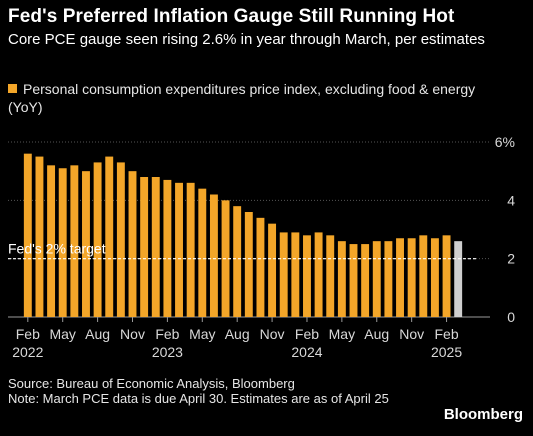 The image size is (533, 436). What do you see at coordinates (12, 88) in the screenshot?
I see `legend-swatch` at bounding box center [12, 88].